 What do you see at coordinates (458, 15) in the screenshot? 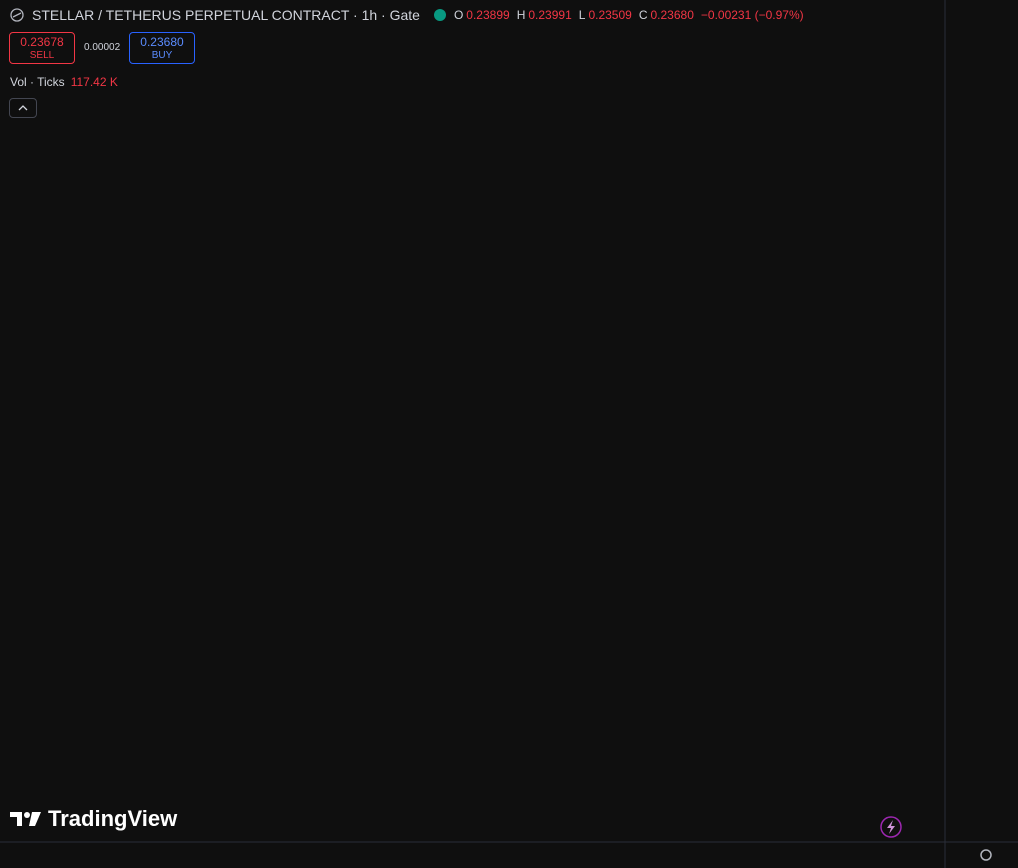
I see `ohlc-item: O` at bounding box center [458, 15].